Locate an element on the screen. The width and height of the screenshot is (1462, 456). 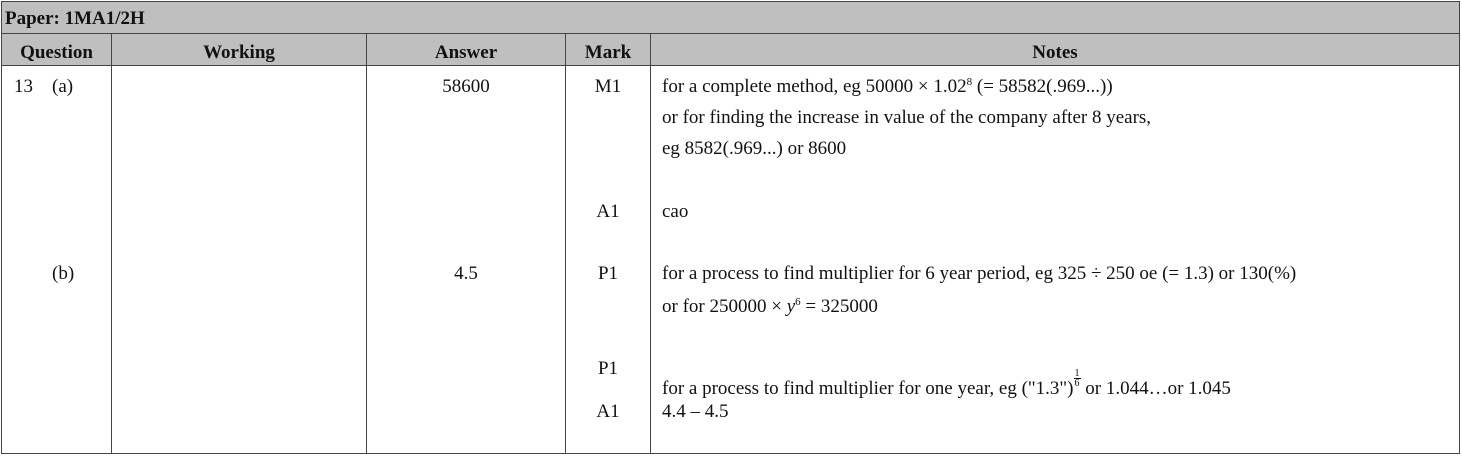
mark-b-2: P1 is located at coordinates (608, 368).